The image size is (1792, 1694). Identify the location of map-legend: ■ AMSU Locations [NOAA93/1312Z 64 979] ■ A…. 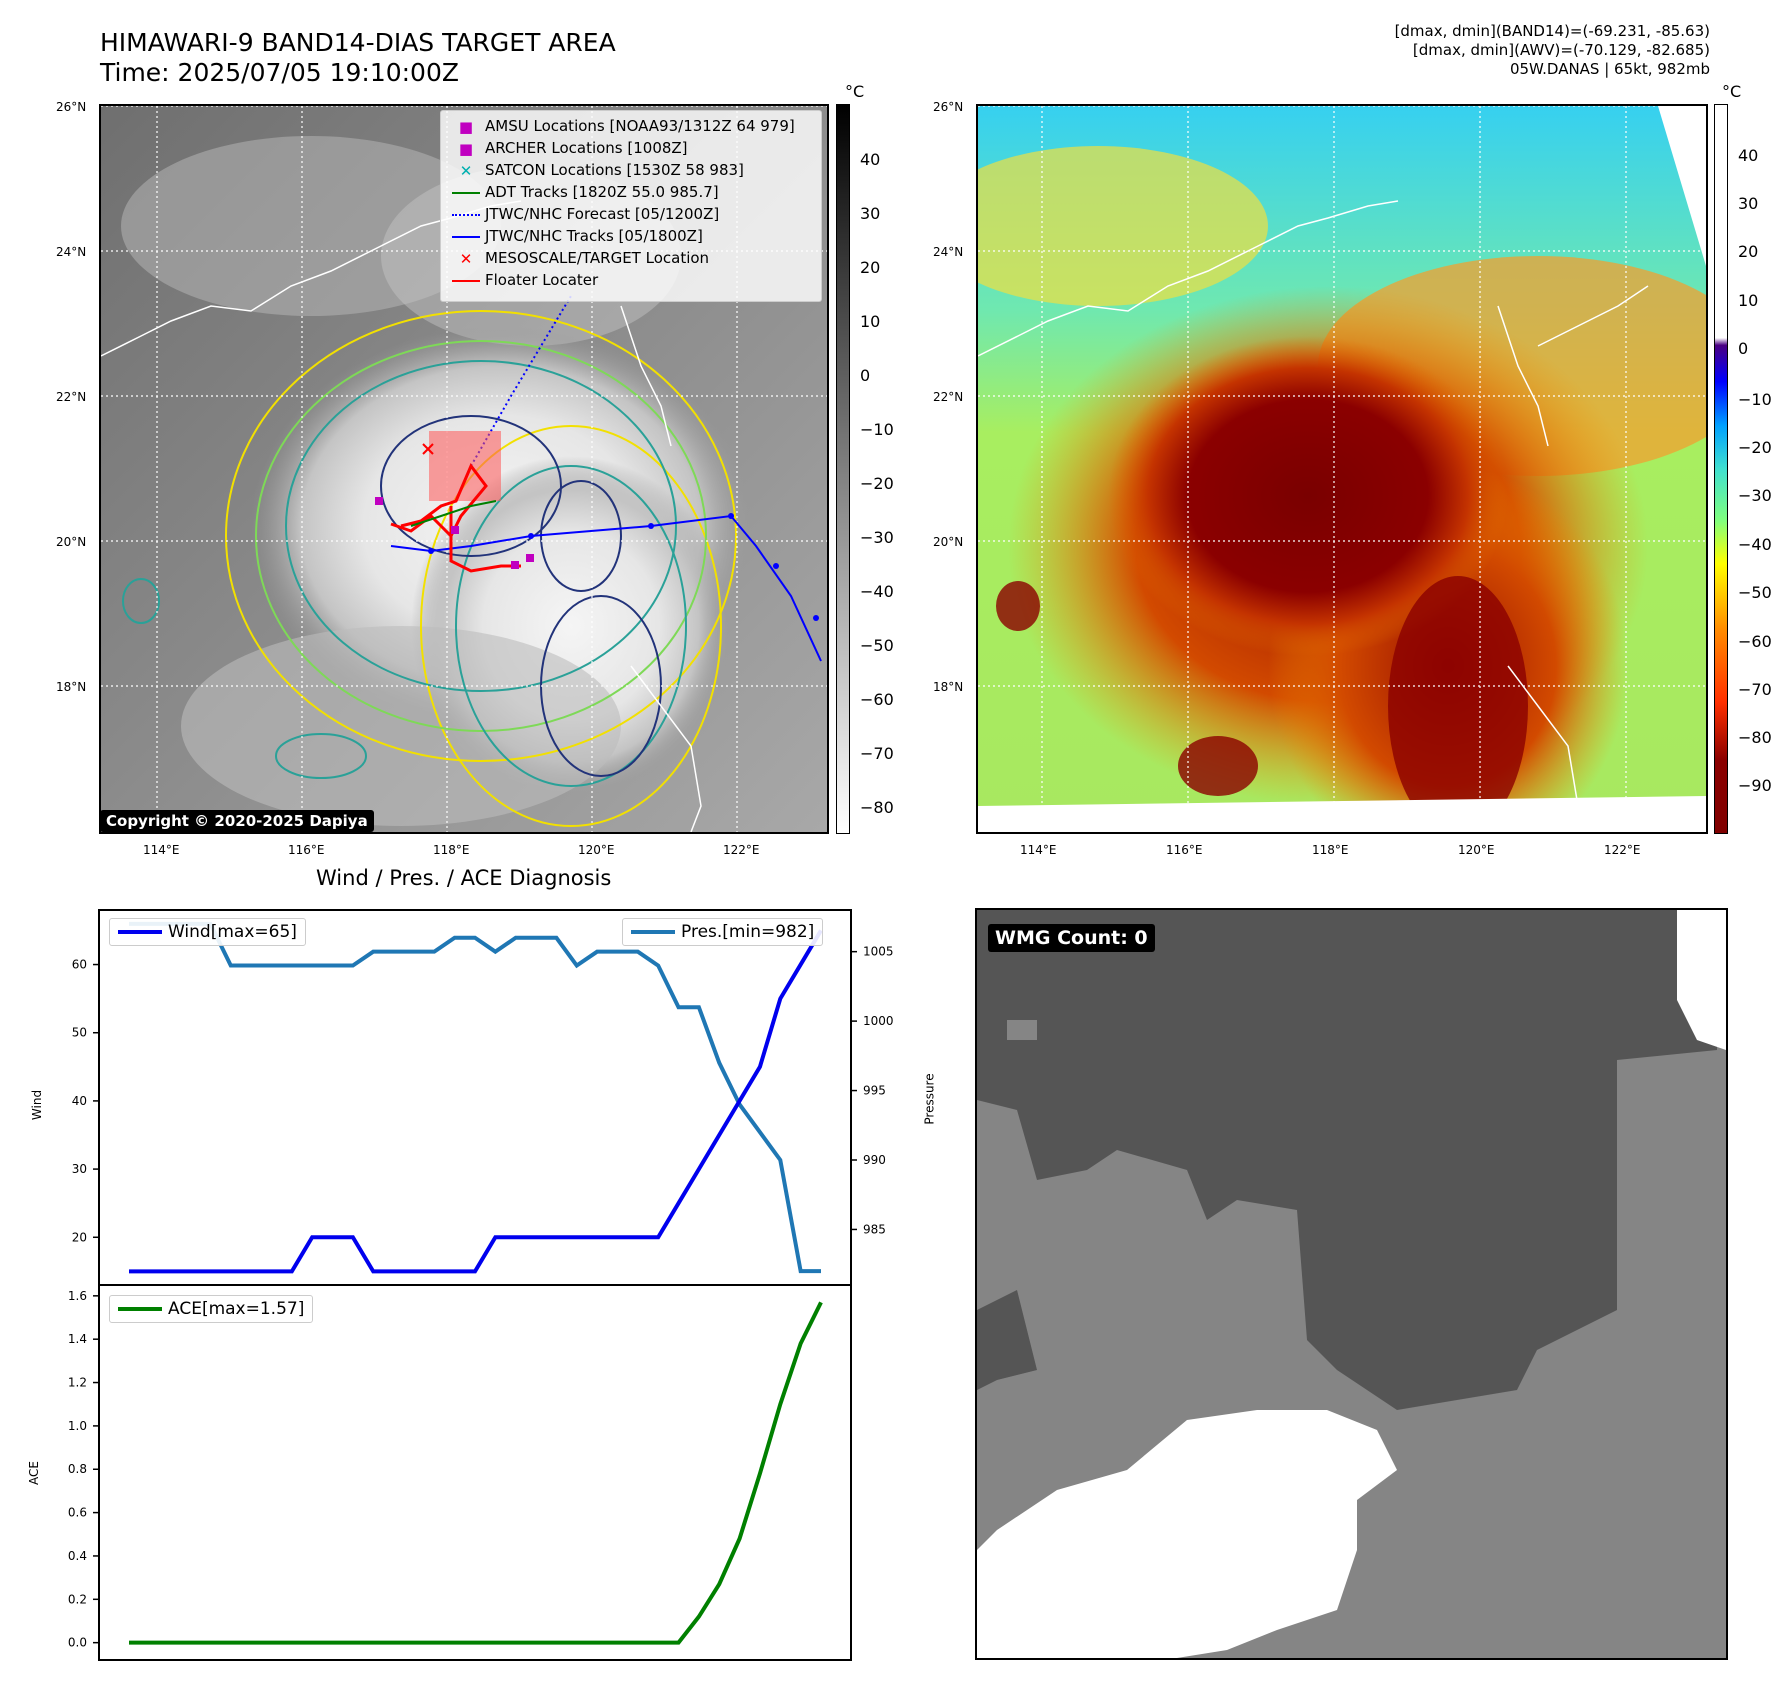
(631, 206).